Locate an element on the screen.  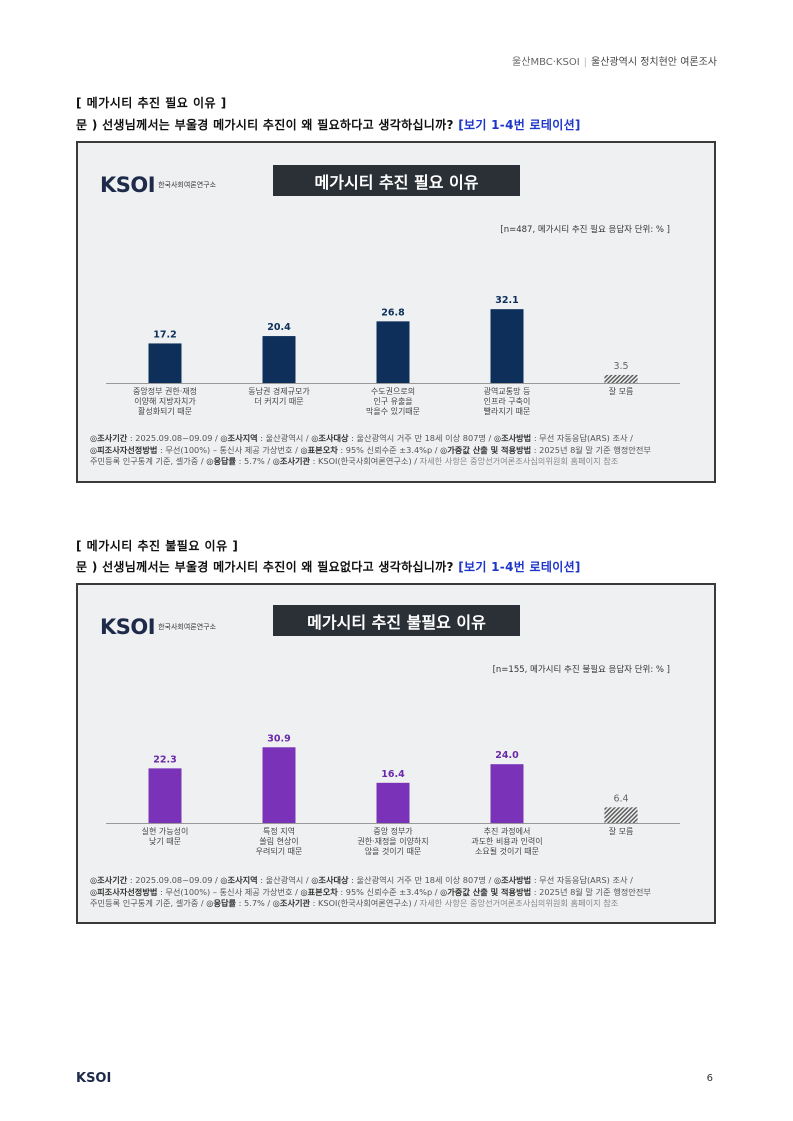
figure-title: 메가시티 추진 필요 이유 is located at coordinates (396, 180).